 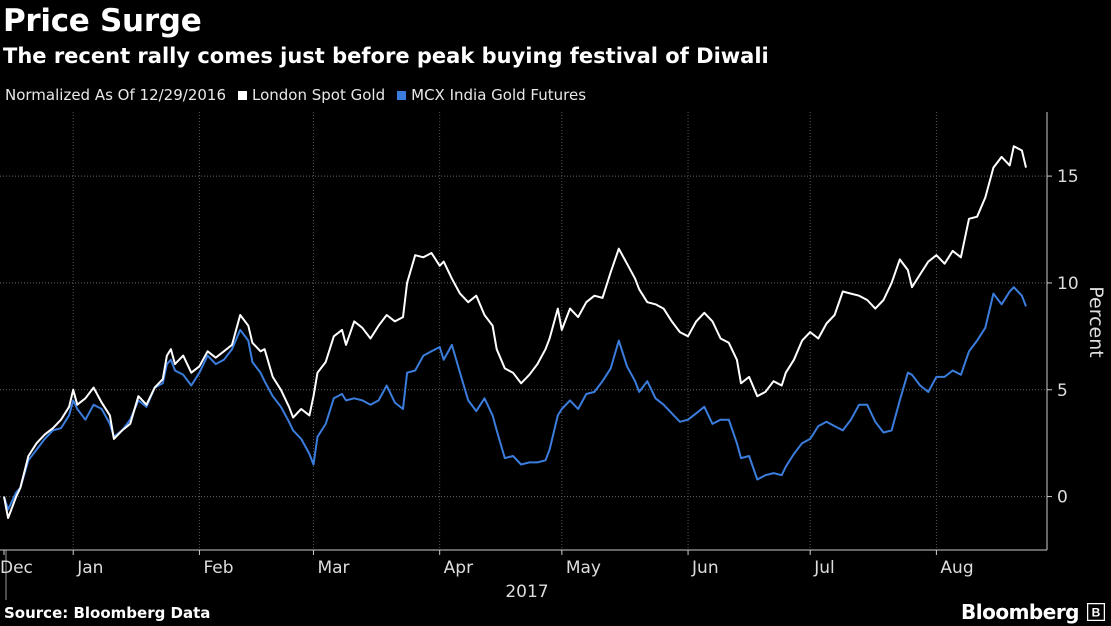 I want to click on x-tick-label: Jul, so click(x=824, y=568).